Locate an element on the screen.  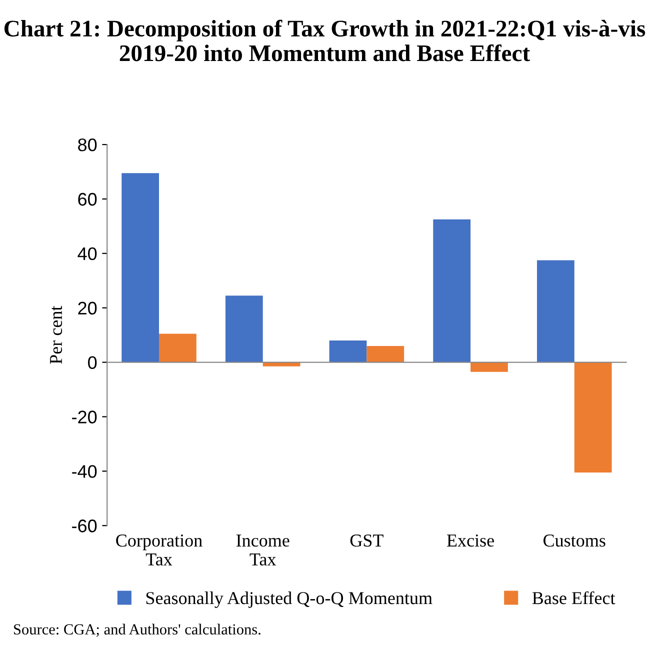
x-tick-label: Customs is located at coordinates (575, 540).